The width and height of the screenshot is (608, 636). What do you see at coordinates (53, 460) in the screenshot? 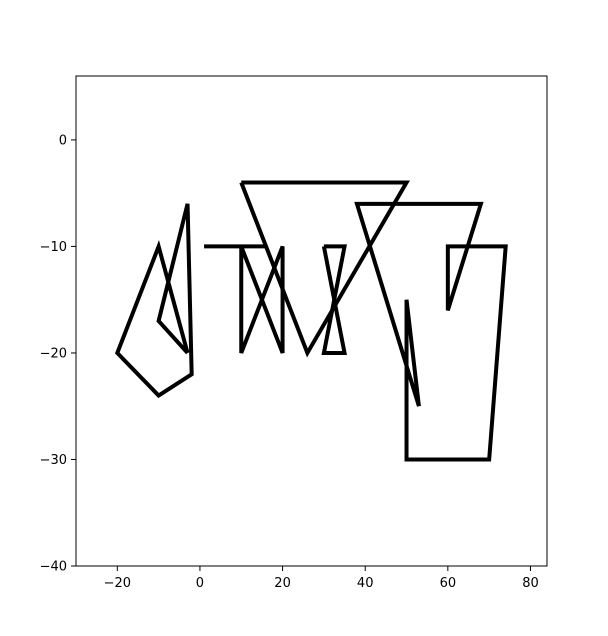
I see `y-tick-label: −30` at bounding box center [53, 460].